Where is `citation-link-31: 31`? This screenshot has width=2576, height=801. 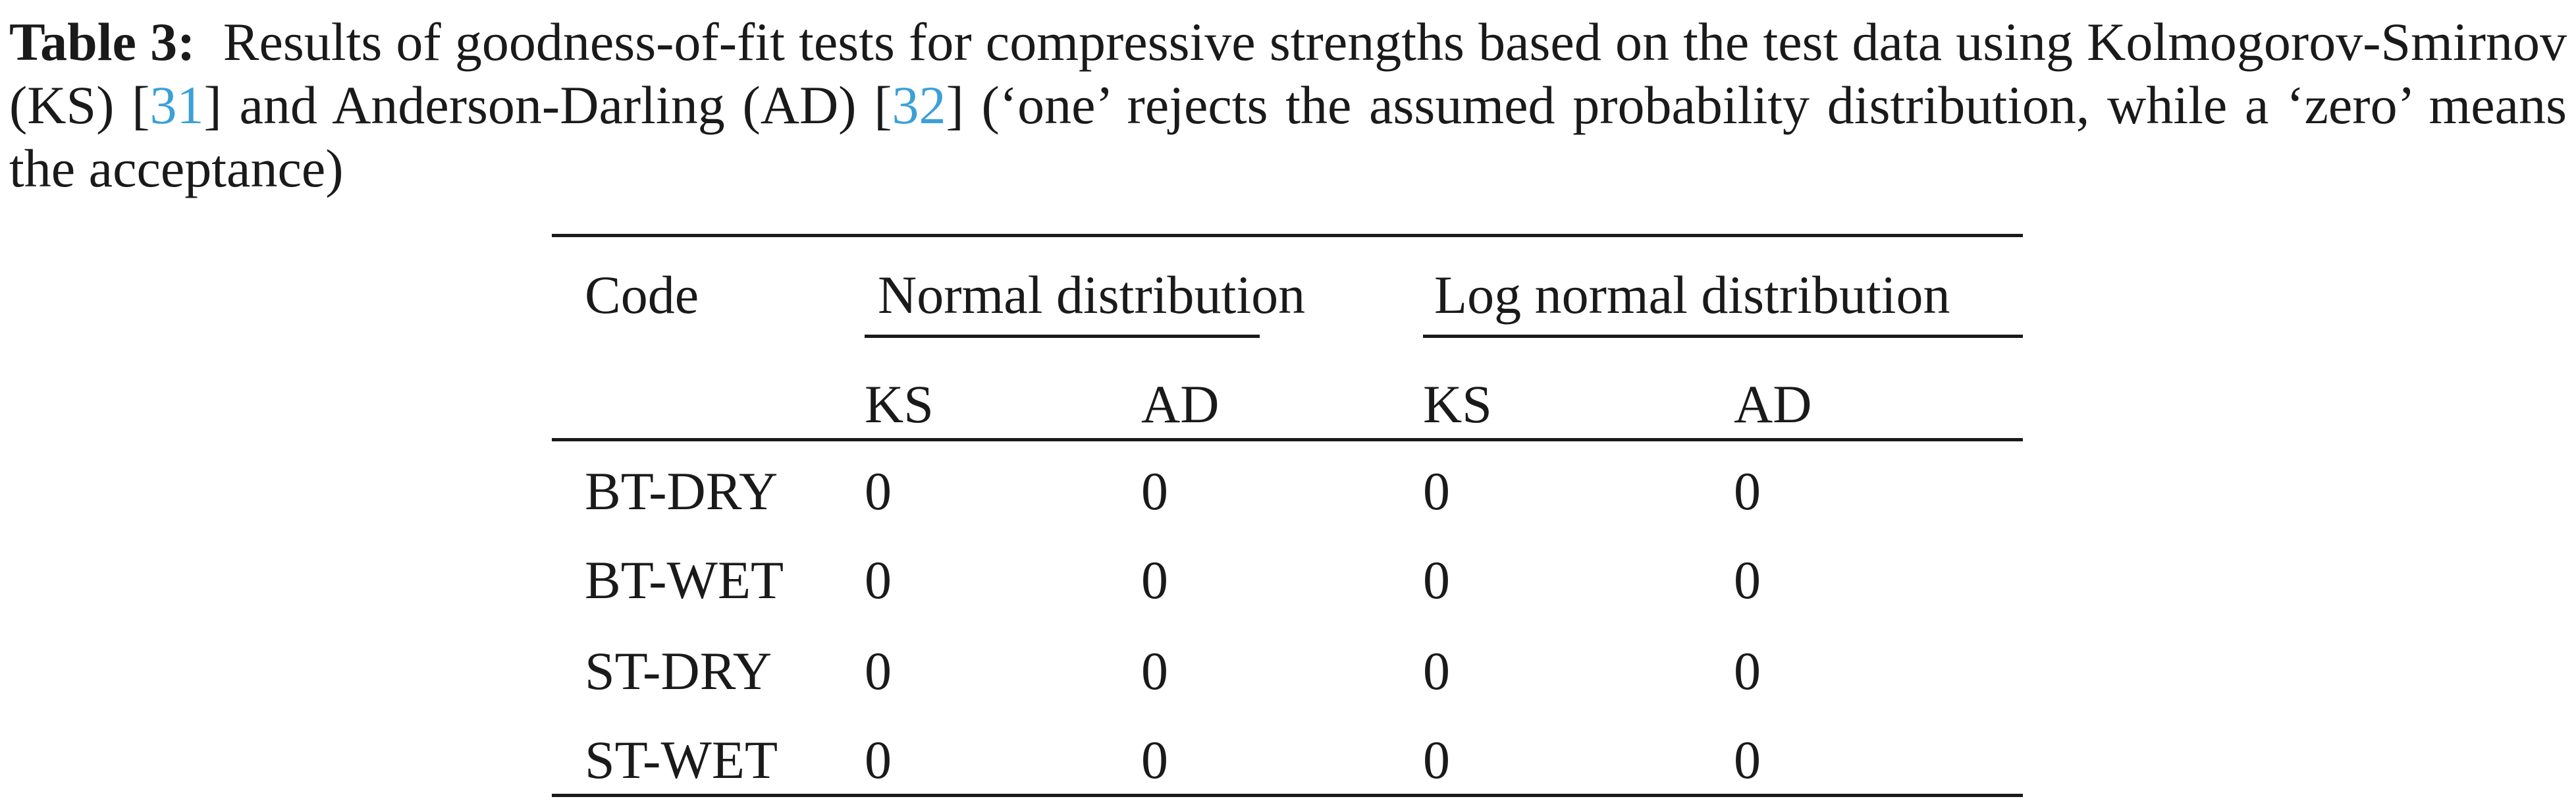 citation-link-31: 31 is located at coordinates (176, 105).